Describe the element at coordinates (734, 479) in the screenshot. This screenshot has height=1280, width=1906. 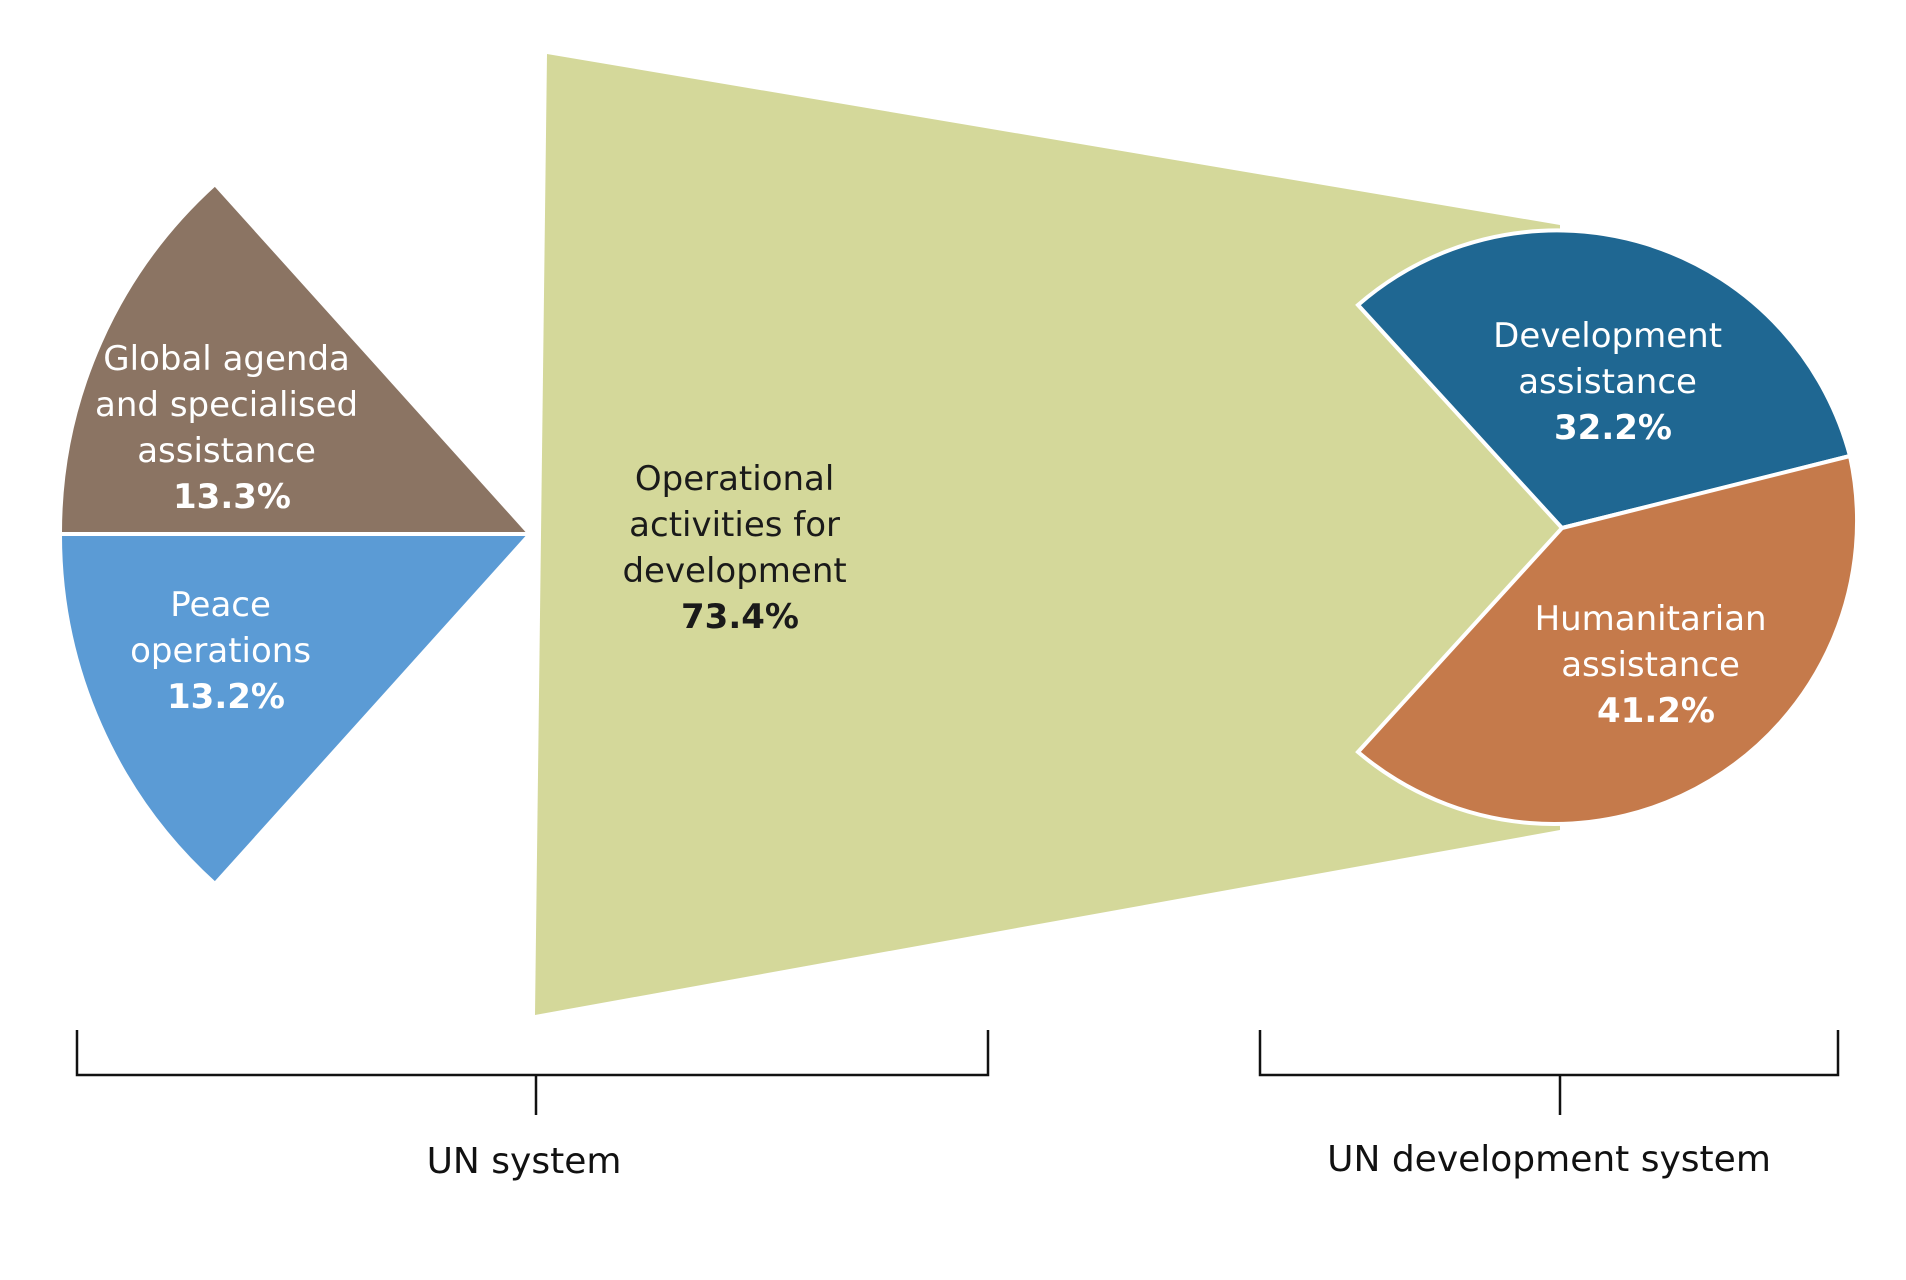
I see `label-line: Operational` at that location.